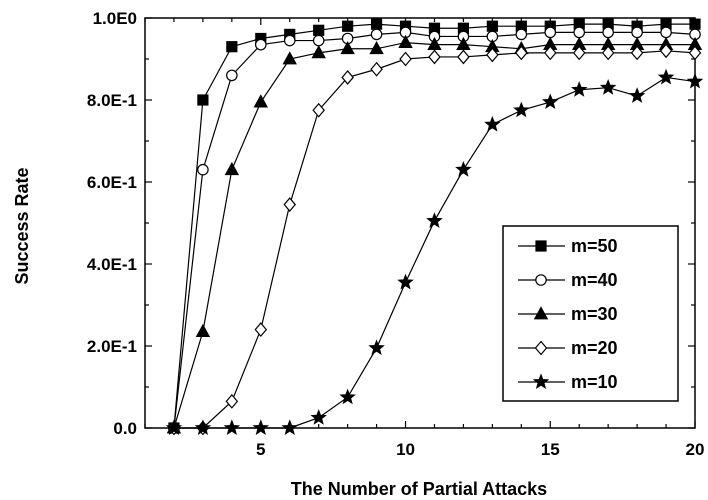  What do you see at coordinates (594, 348) in the screenshot?
I see `legend-label: m=20` at bounding box center [594, 348].